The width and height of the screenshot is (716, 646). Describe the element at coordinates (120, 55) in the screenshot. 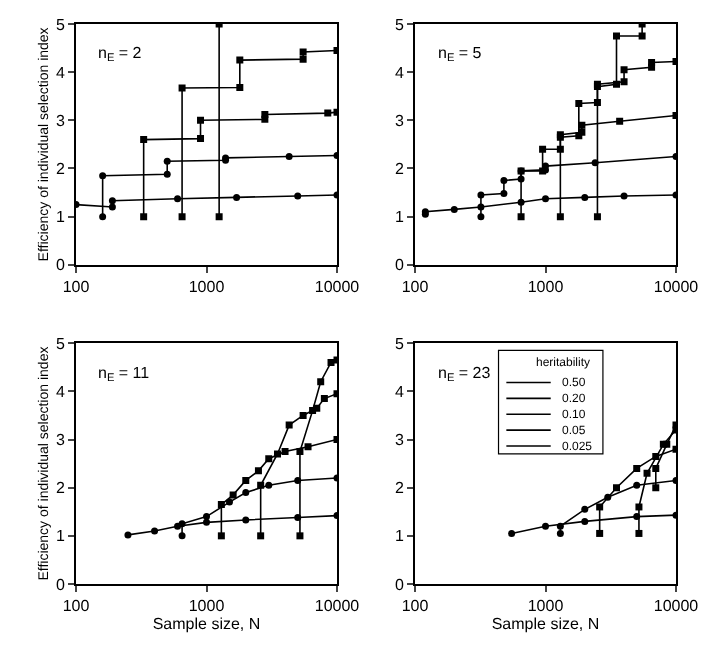

I see `text: n$_{E}$ = 2` at that location.